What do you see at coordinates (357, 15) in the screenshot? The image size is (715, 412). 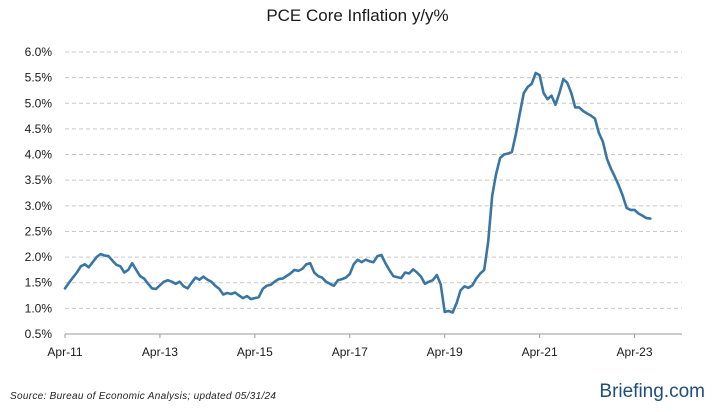 I see `chart-title: PCE Core Inflation y/y%` at bounding box center [357, 15].